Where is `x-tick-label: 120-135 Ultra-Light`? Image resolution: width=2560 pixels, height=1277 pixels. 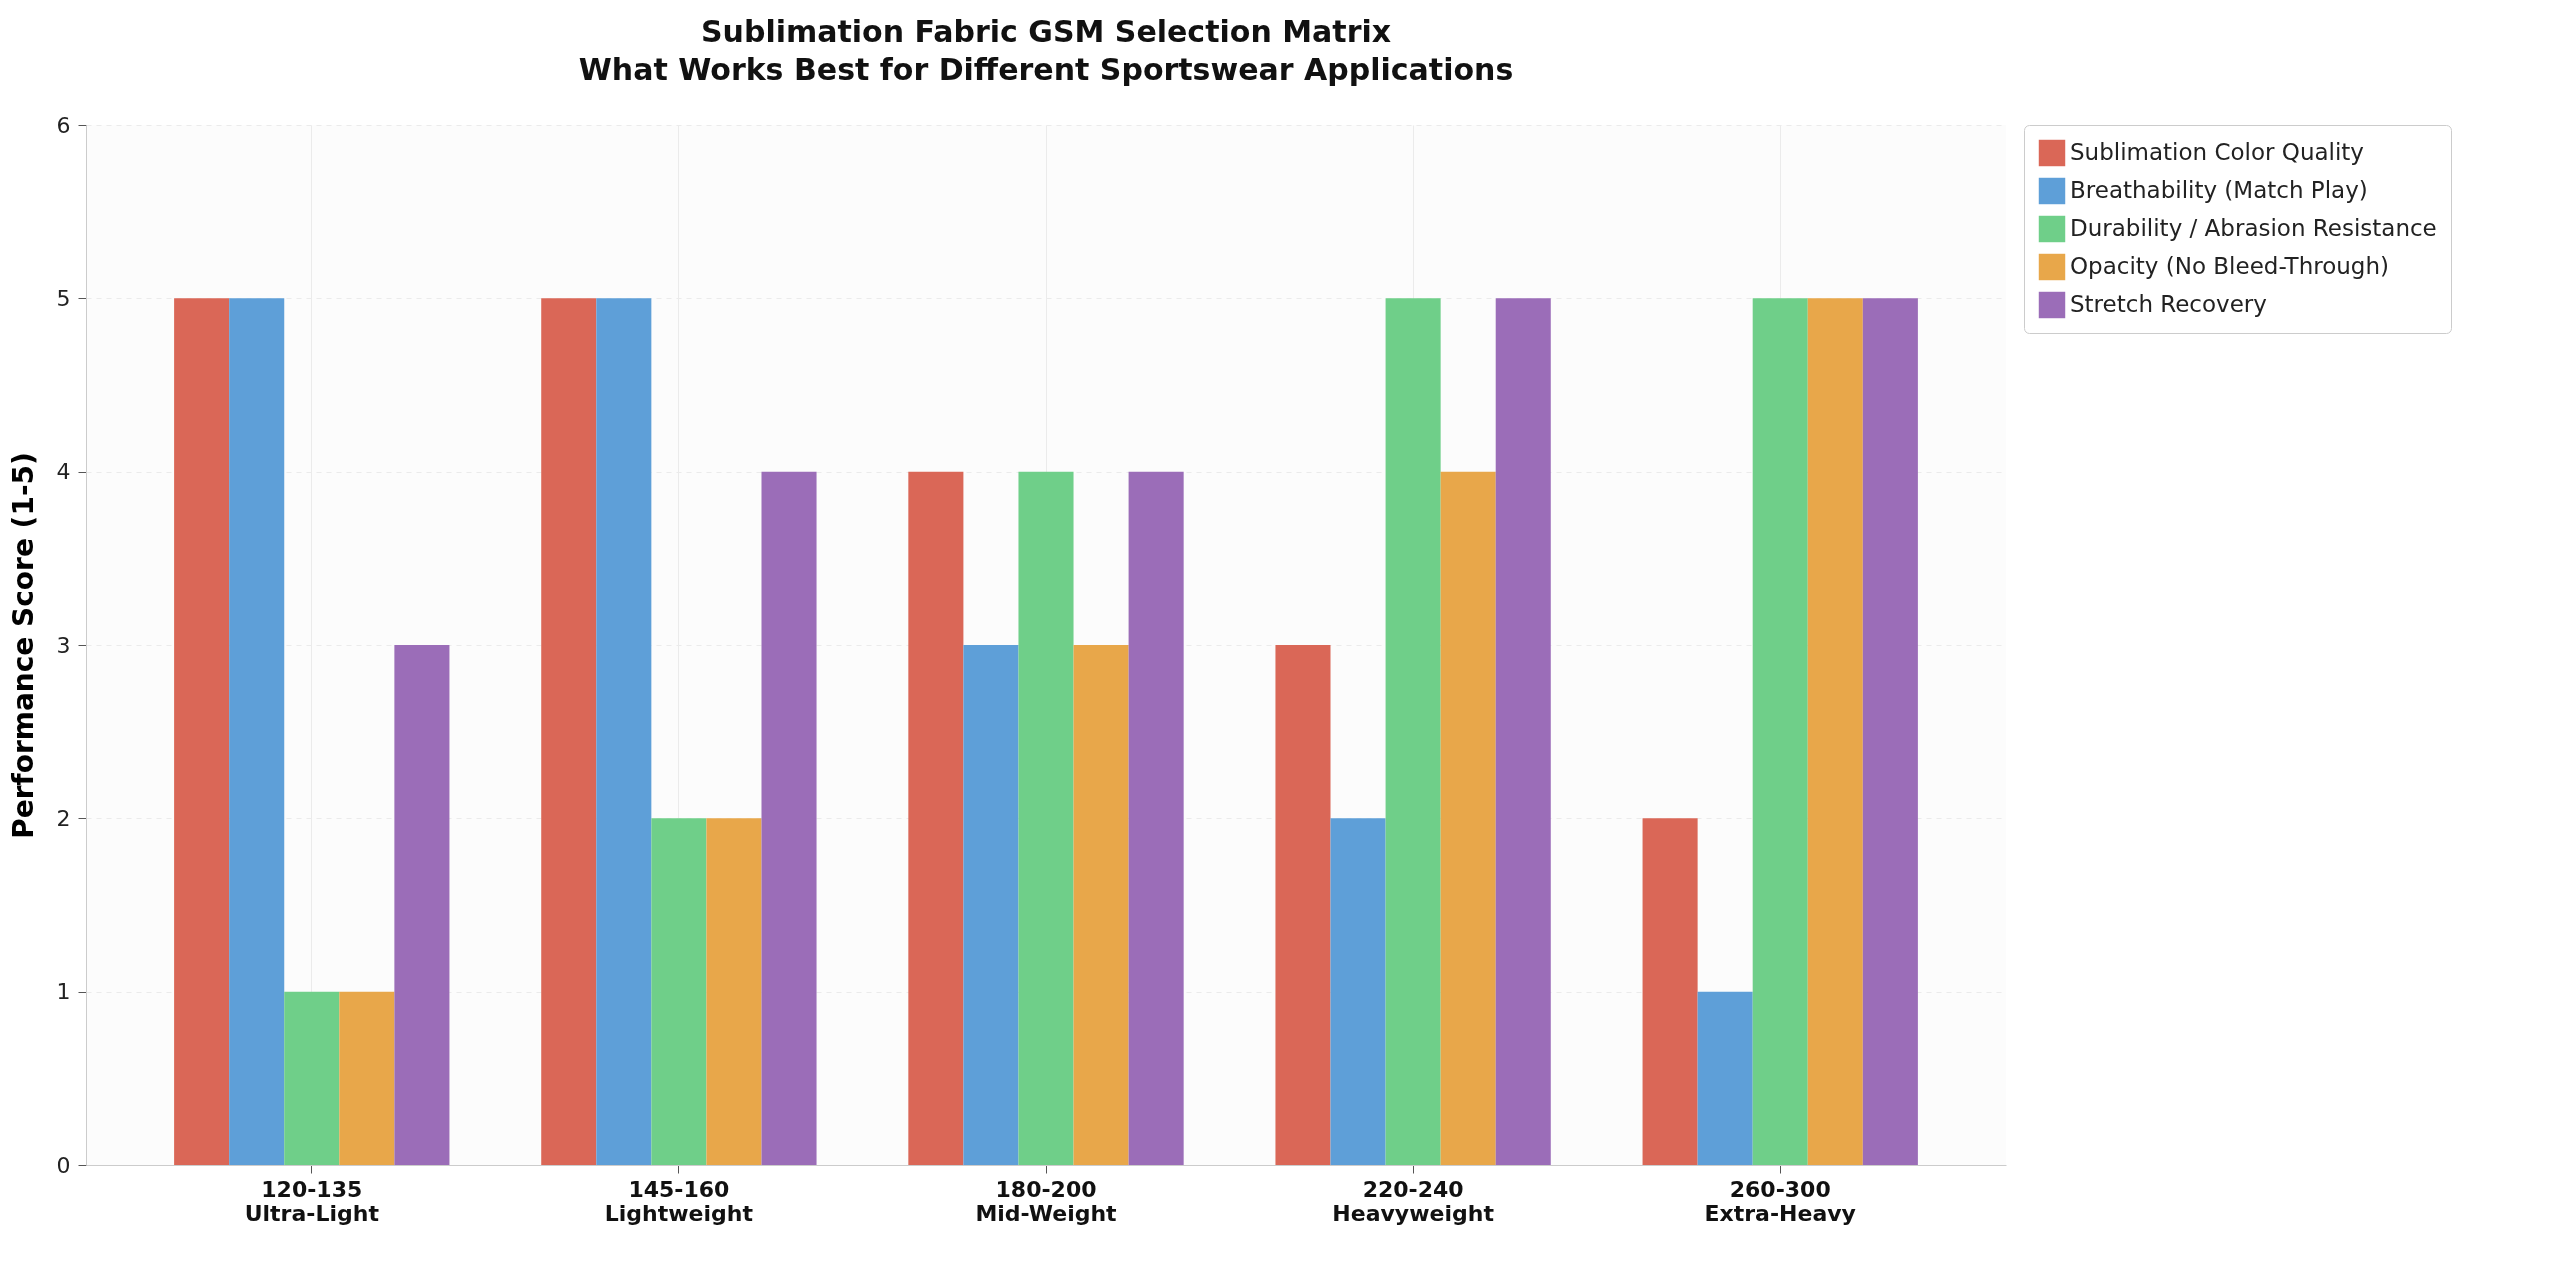
x-tick-label: 120-135 Ultra-Light is located at coordinates (312, 1201).